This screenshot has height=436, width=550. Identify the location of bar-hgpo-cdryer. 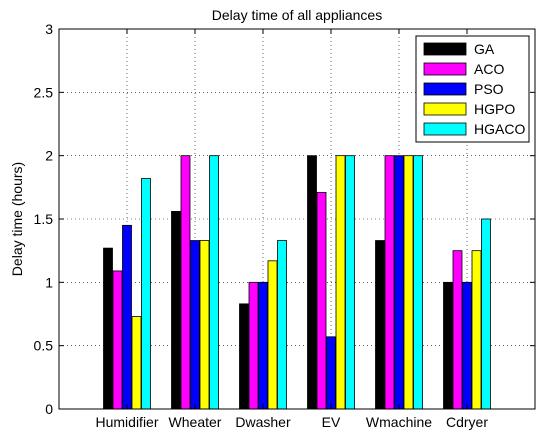
(476, 330).